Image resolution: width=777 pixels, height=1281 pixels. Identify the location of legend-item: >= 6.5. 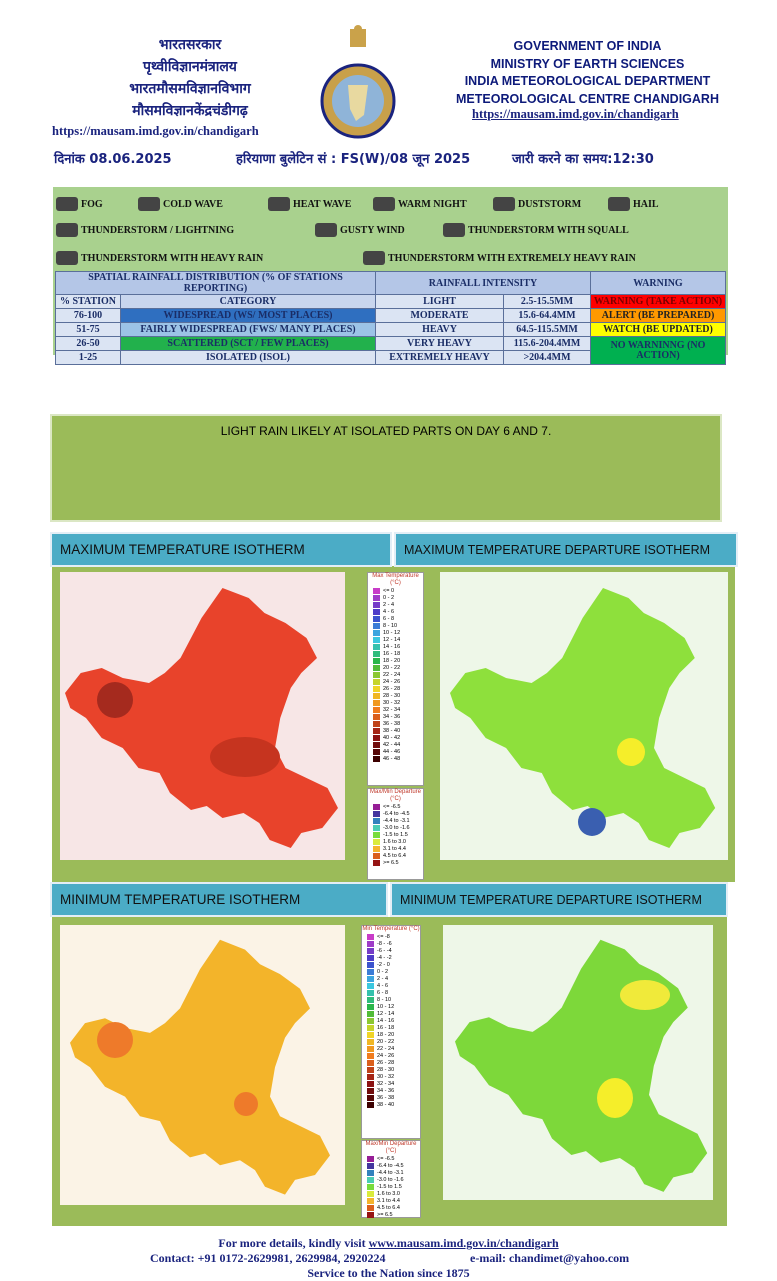
(391, 1214).